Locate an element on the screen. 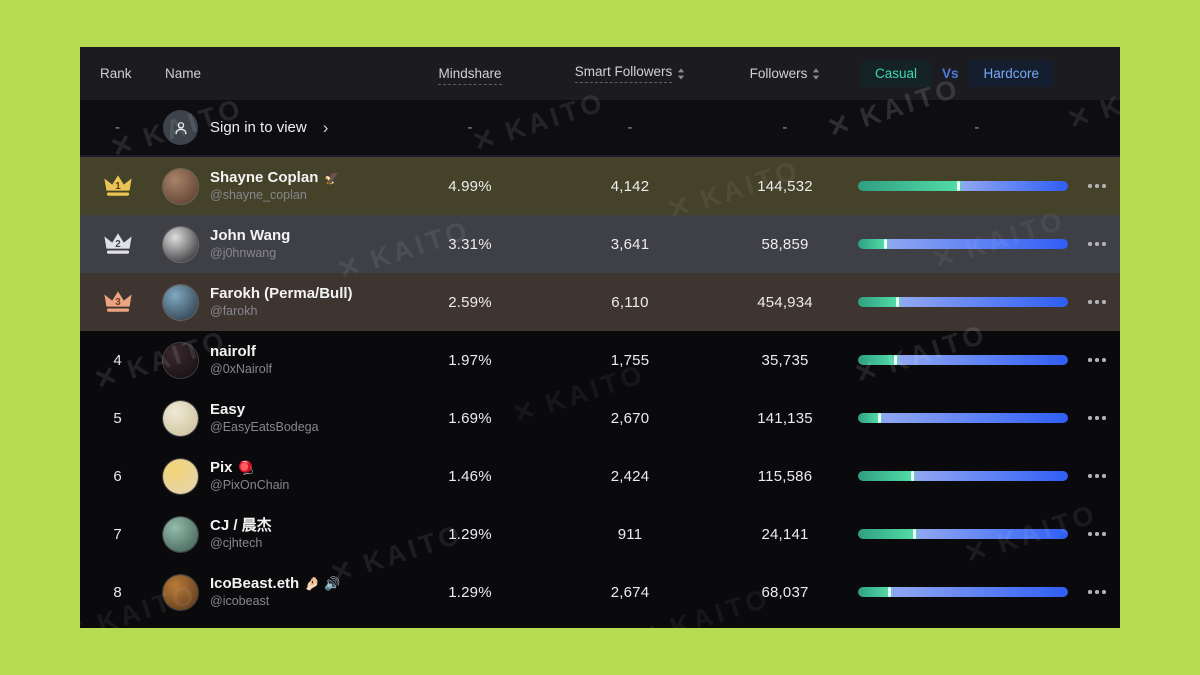 The width and height of the screenshot is (1200, 675). rank-cell: 8 is located at coordinates (117, 592).